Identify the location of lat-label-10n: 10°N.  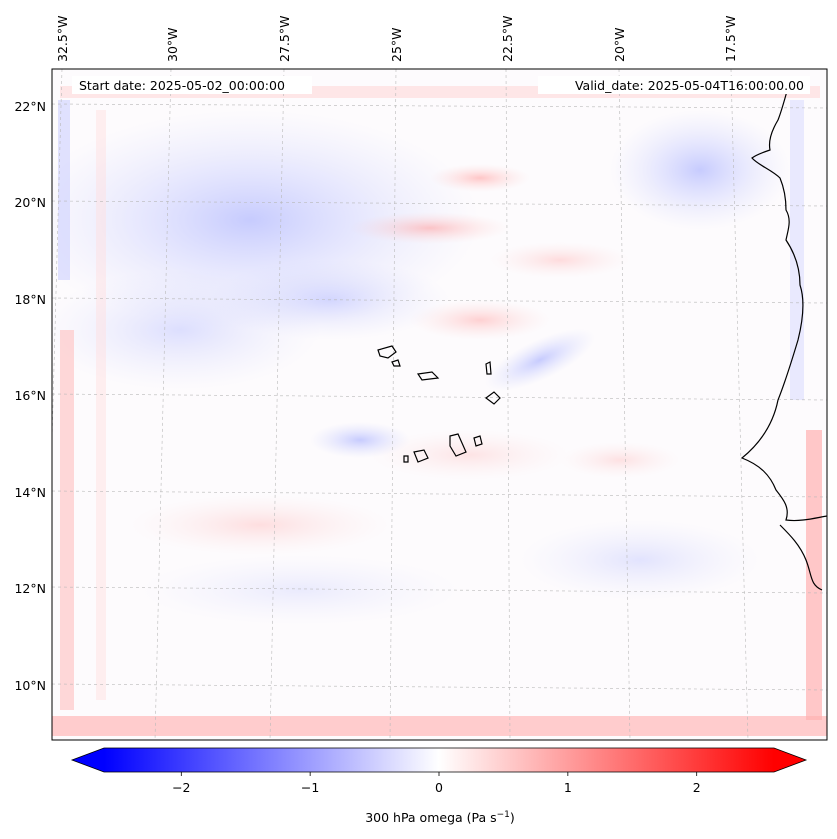
(30, 685).